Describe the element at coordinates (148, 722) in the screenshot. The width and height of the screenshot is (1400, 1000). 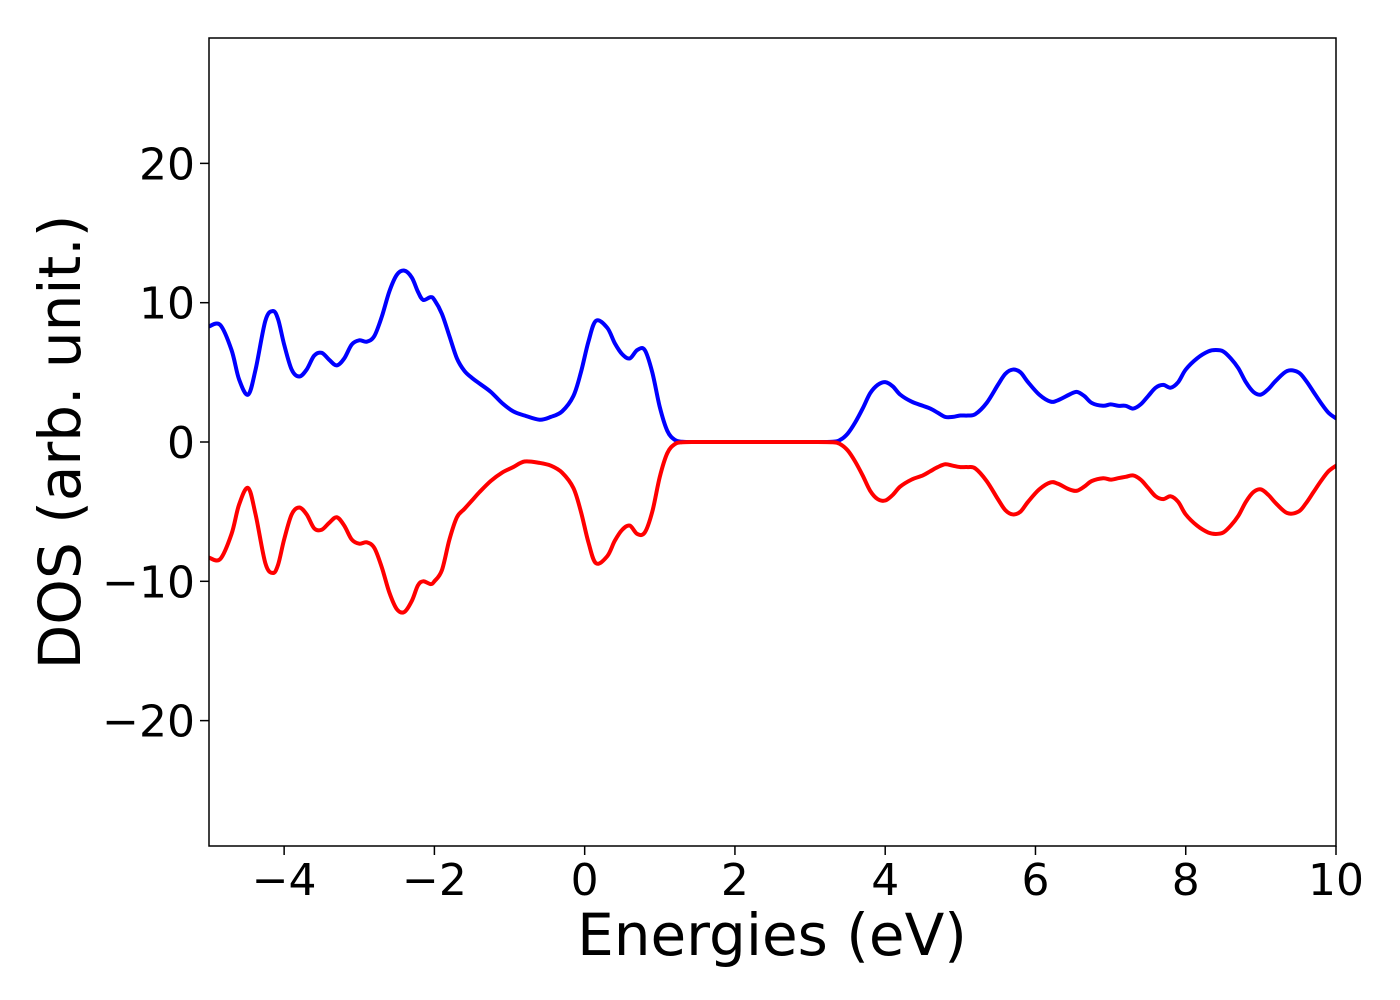
I see `y-tick-label: −20` at that location.